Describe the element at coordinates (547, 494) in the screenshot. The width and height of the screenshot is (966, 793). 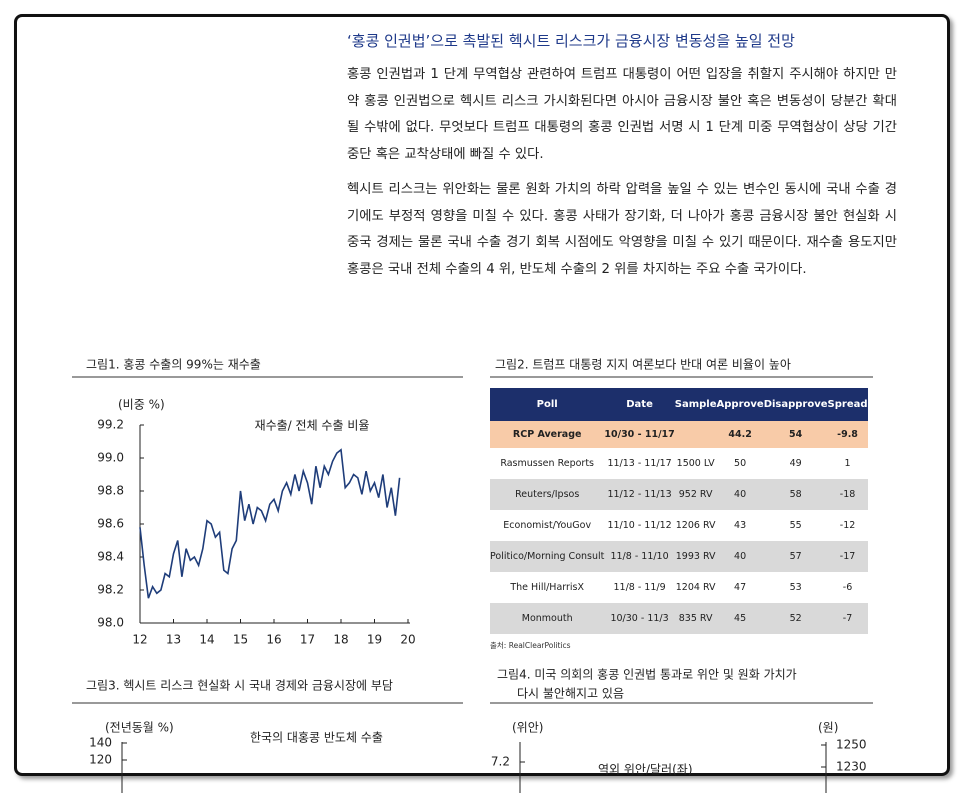
I see `table-cell: Reuters/Ipsos` at that location.